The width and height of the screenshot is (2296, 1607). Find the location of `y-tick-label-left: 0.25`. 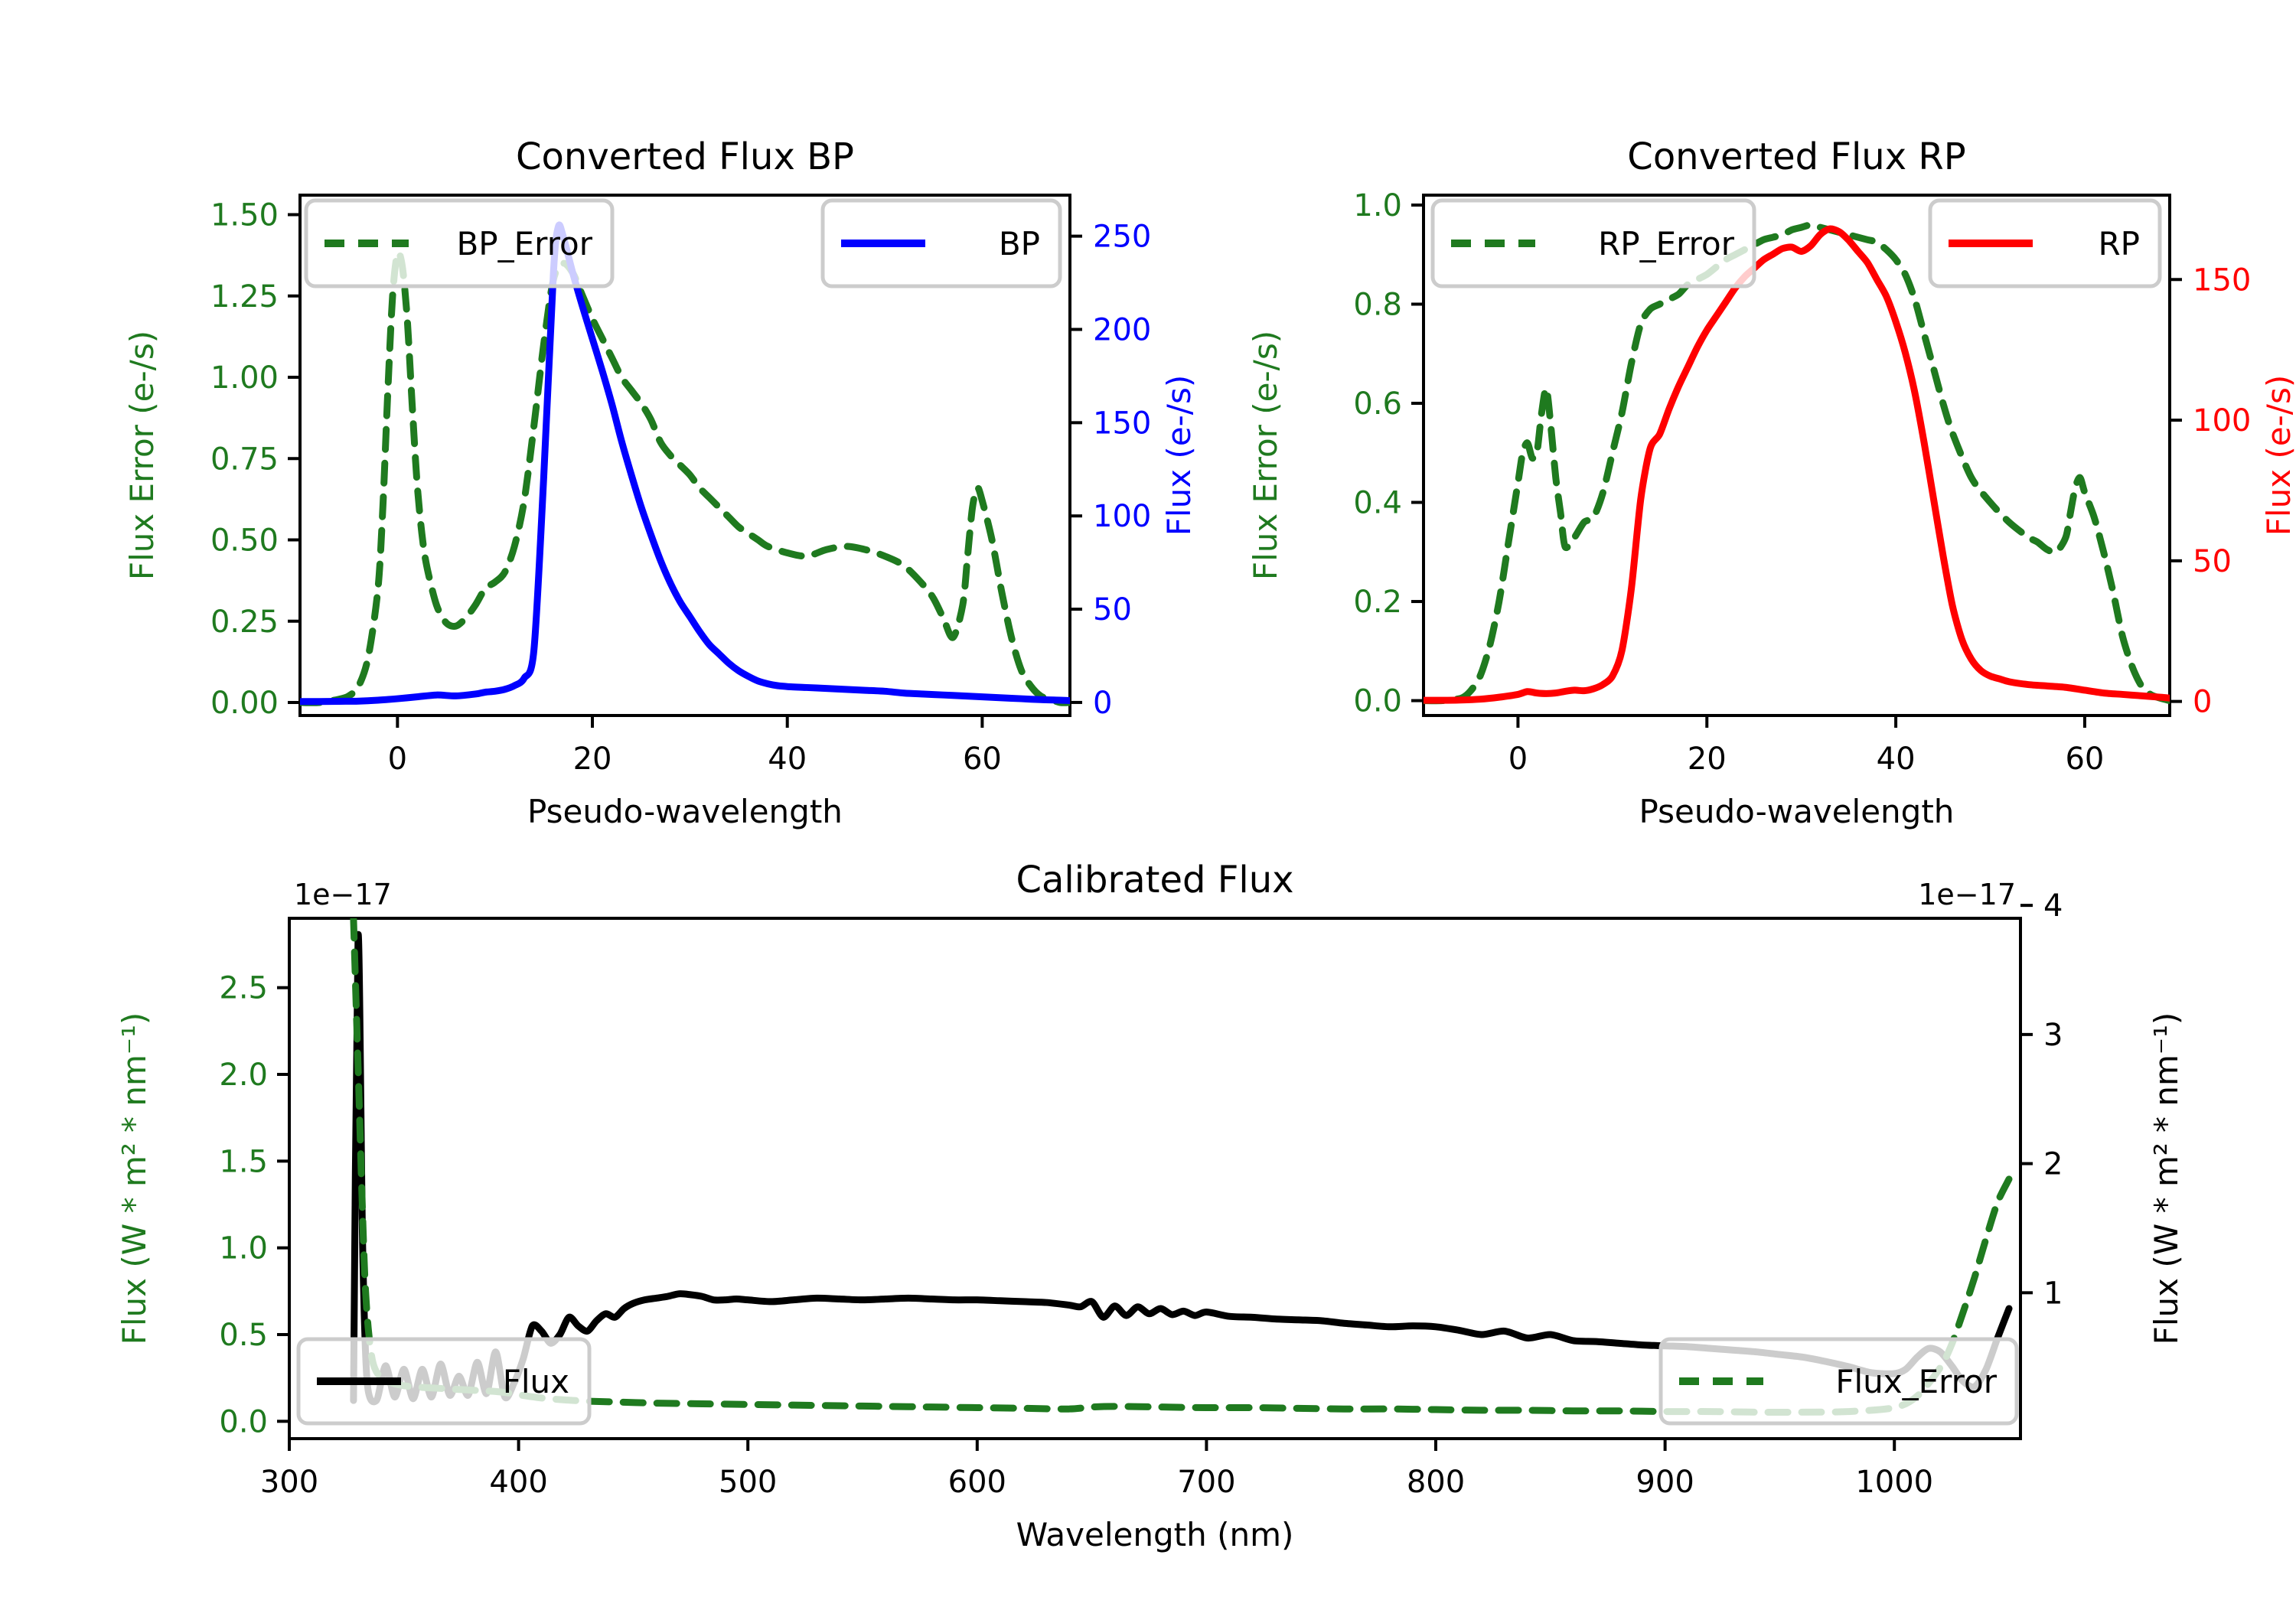

y-tick-label-left: 0.25 is located at coordinates (244, 622).